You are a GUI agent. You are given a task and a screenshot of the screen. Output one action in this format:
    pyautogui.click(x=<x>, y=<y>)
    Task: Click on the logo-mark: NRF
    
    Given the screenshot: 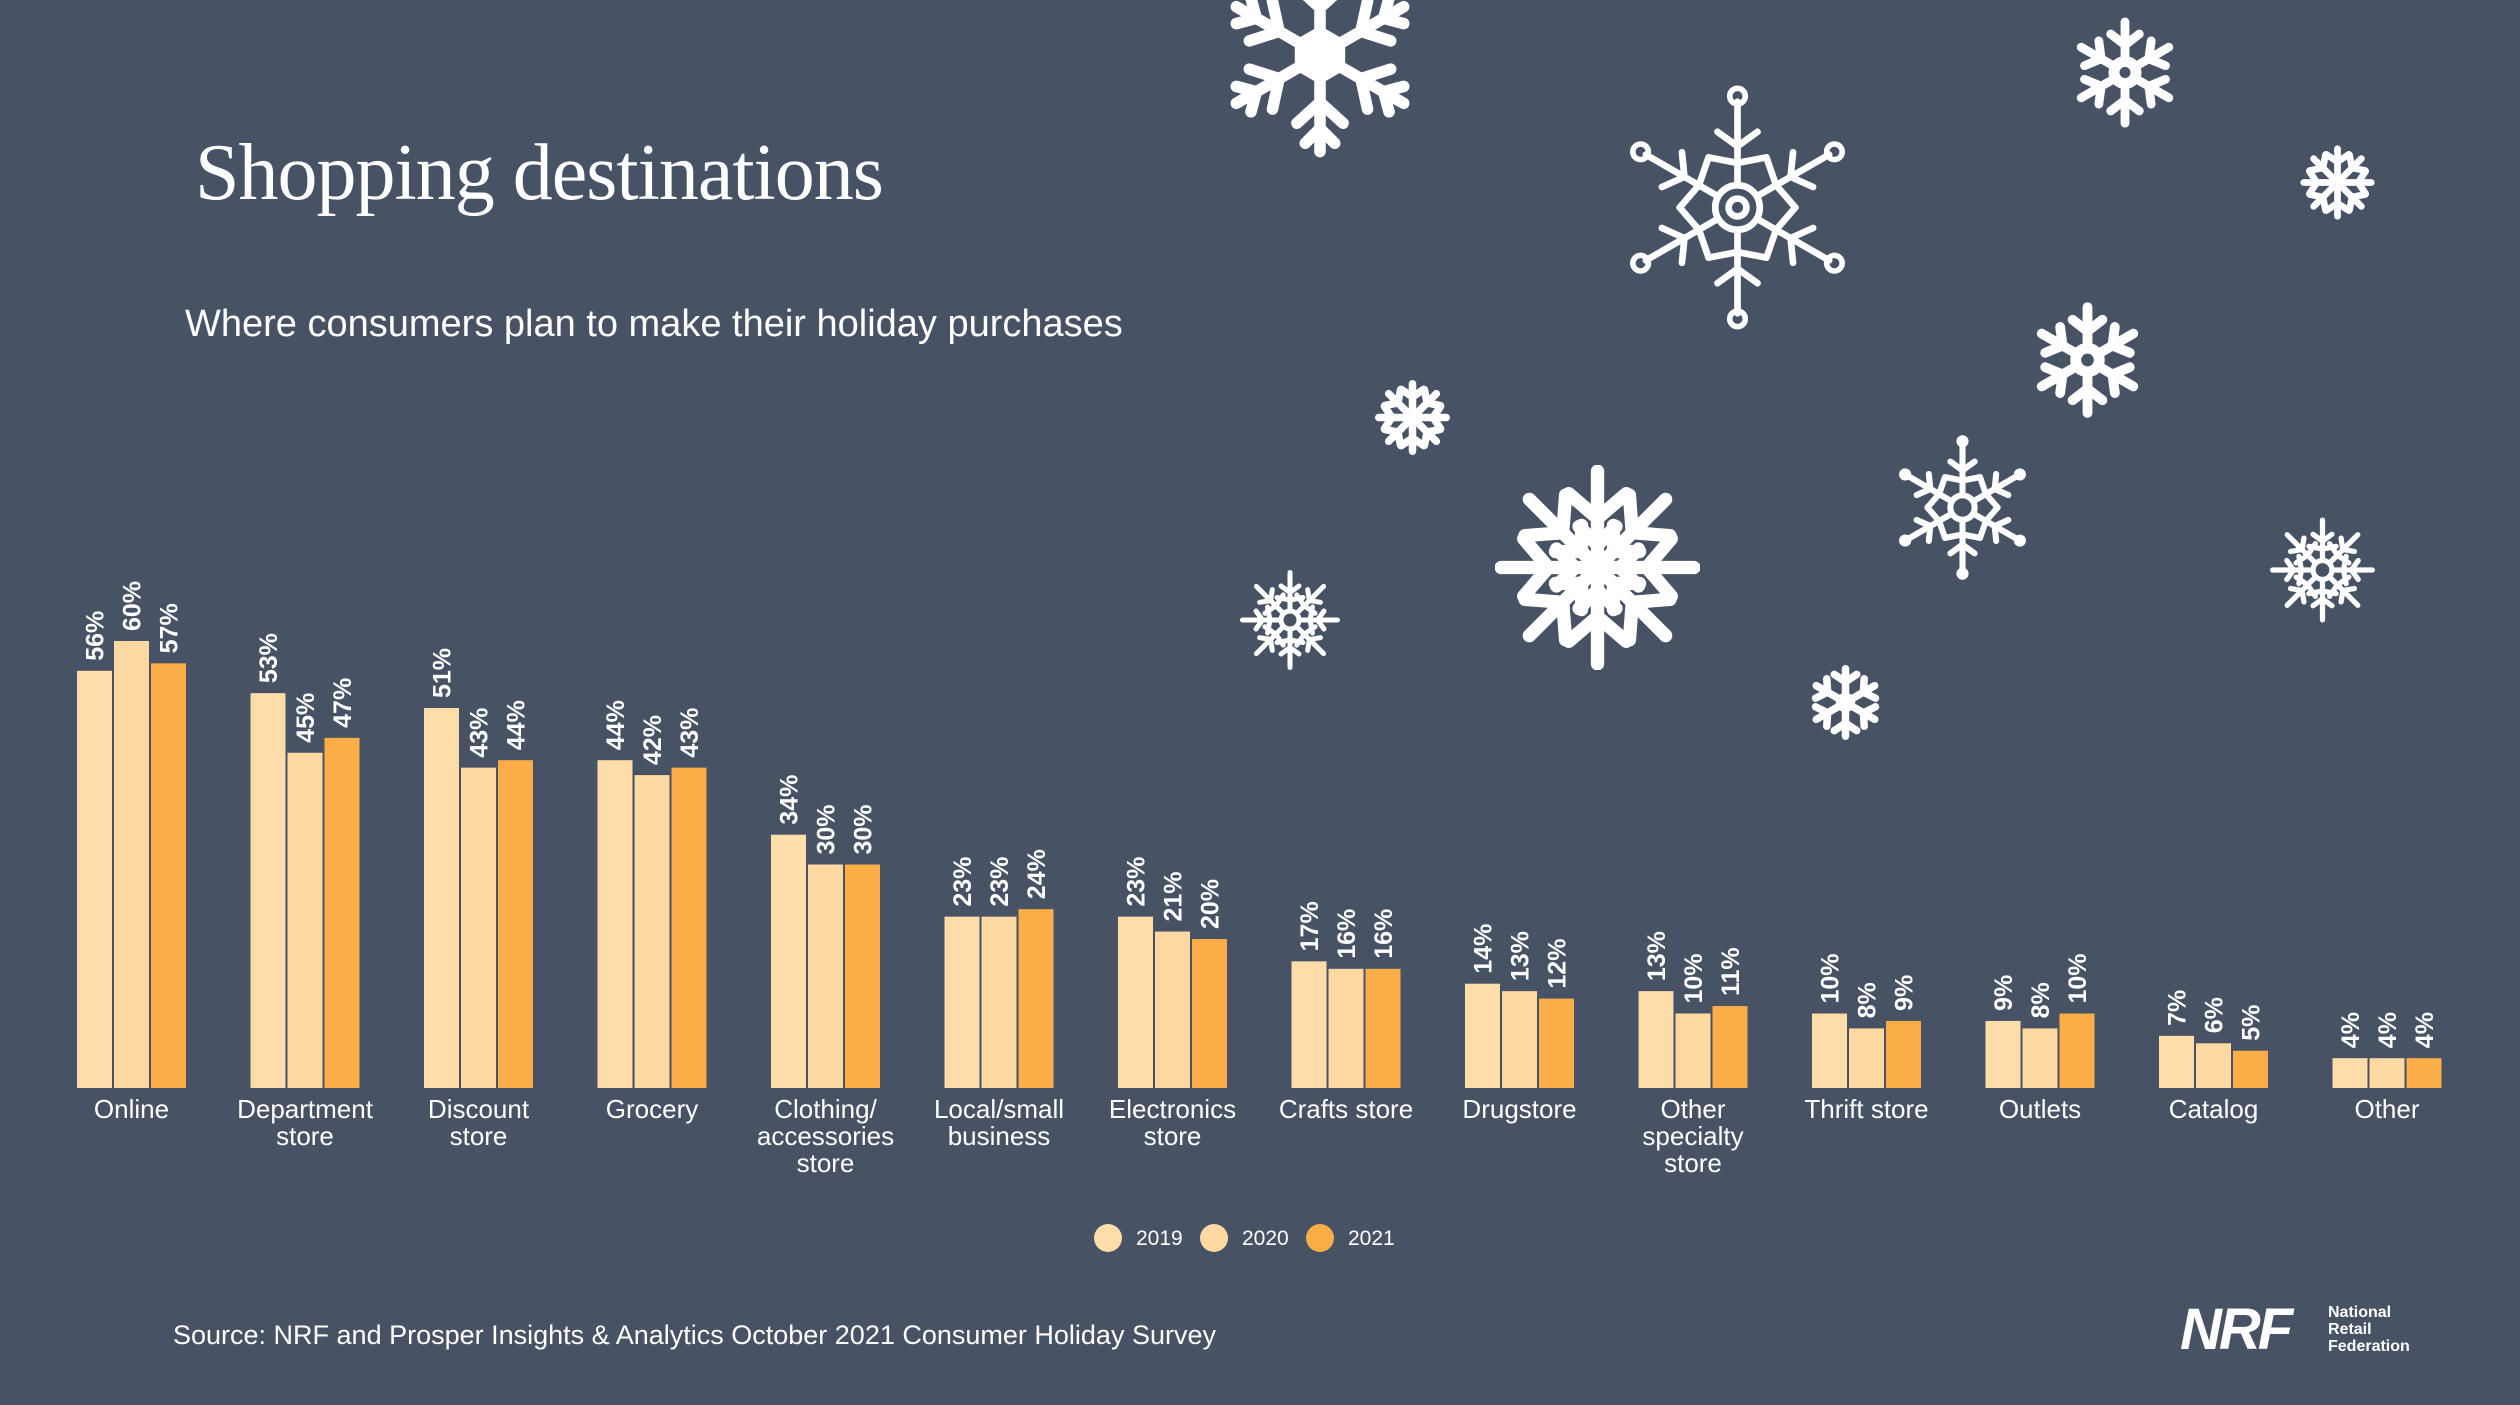 What is the action you would take?
    pyautogui.click(x=2236, y=1329)
    